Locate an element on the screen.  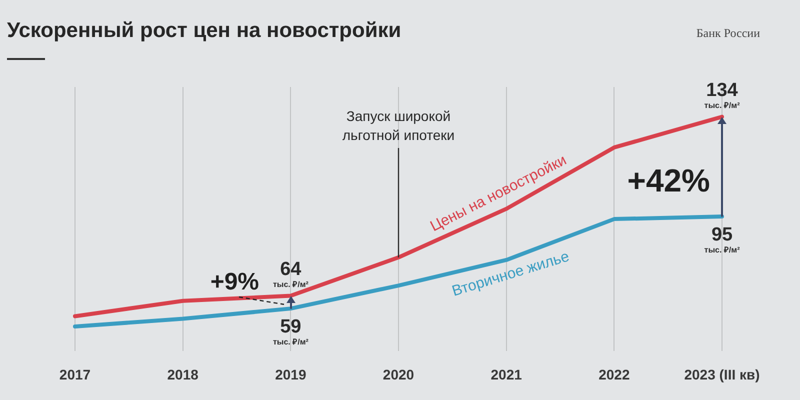
x-tick-label: 2017 is located at coordinates (75, 374).